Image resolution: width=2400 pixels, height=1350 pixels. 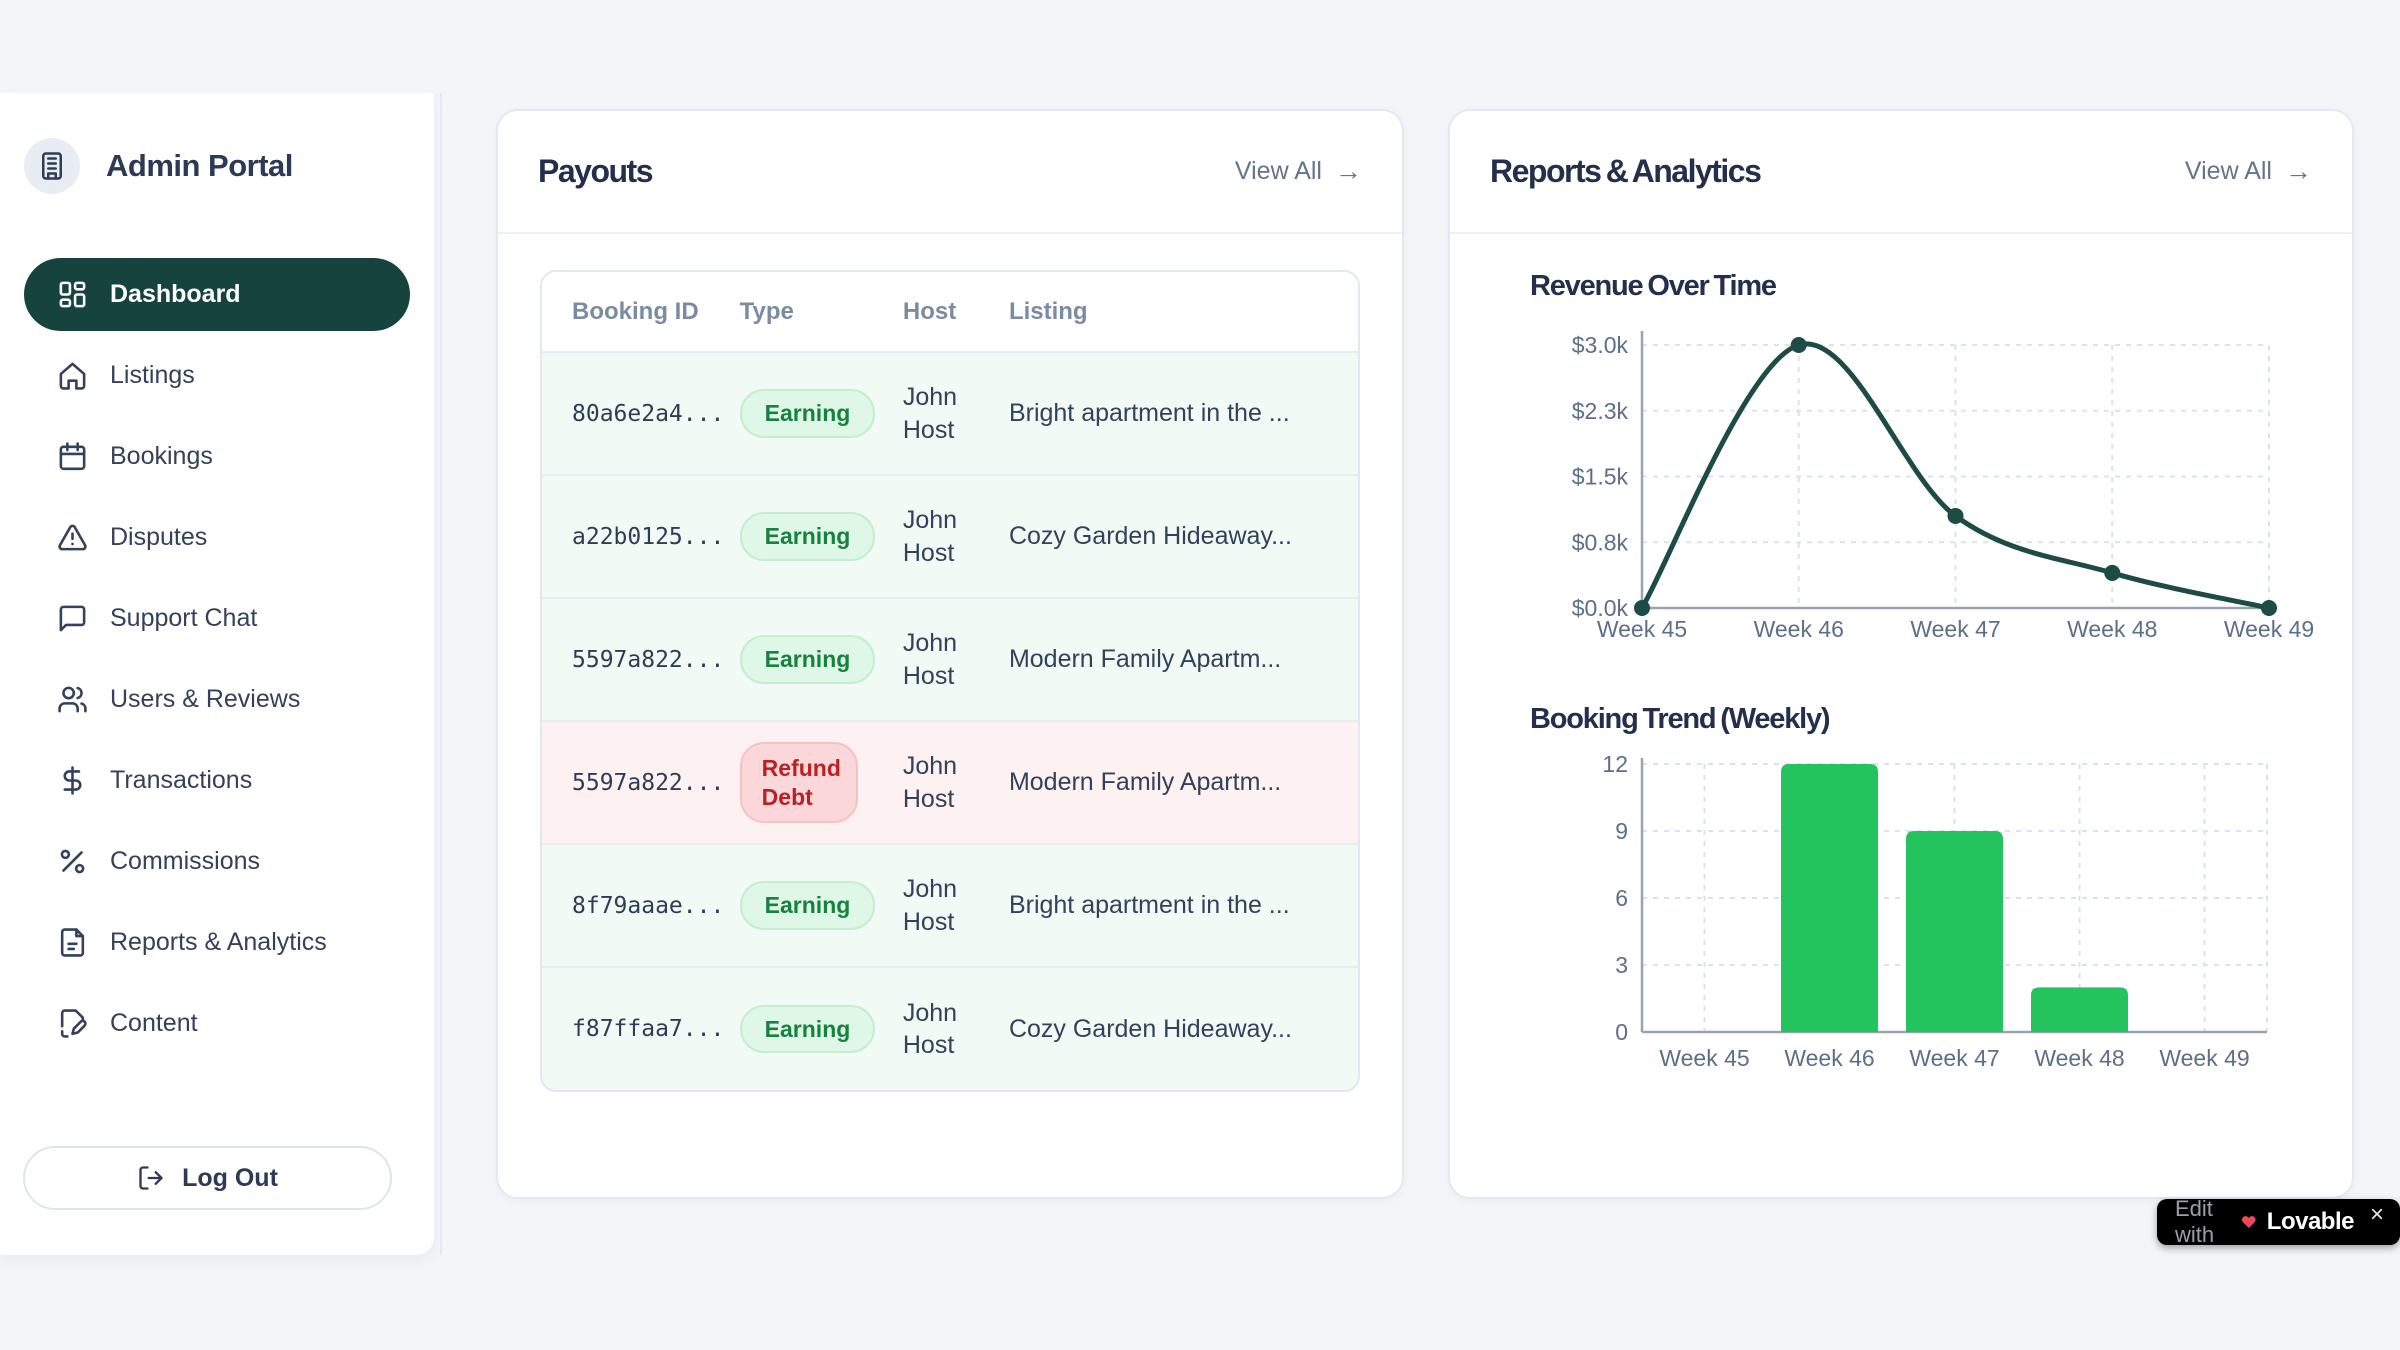 What do you see at coordinates (811, 312) in the screenshot?
I see `column-header-type: Type` at bounding box center [811, 312].